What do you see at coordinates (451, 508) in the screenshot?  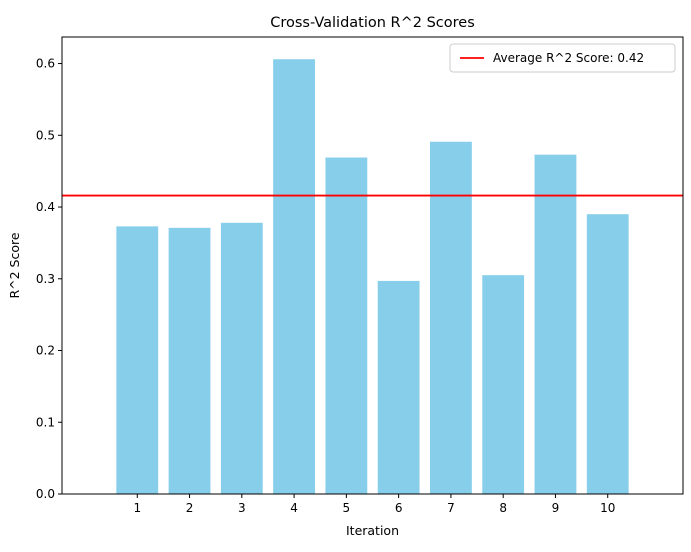 I see `x-tick-label: 7` at bounding box center [451, 508].